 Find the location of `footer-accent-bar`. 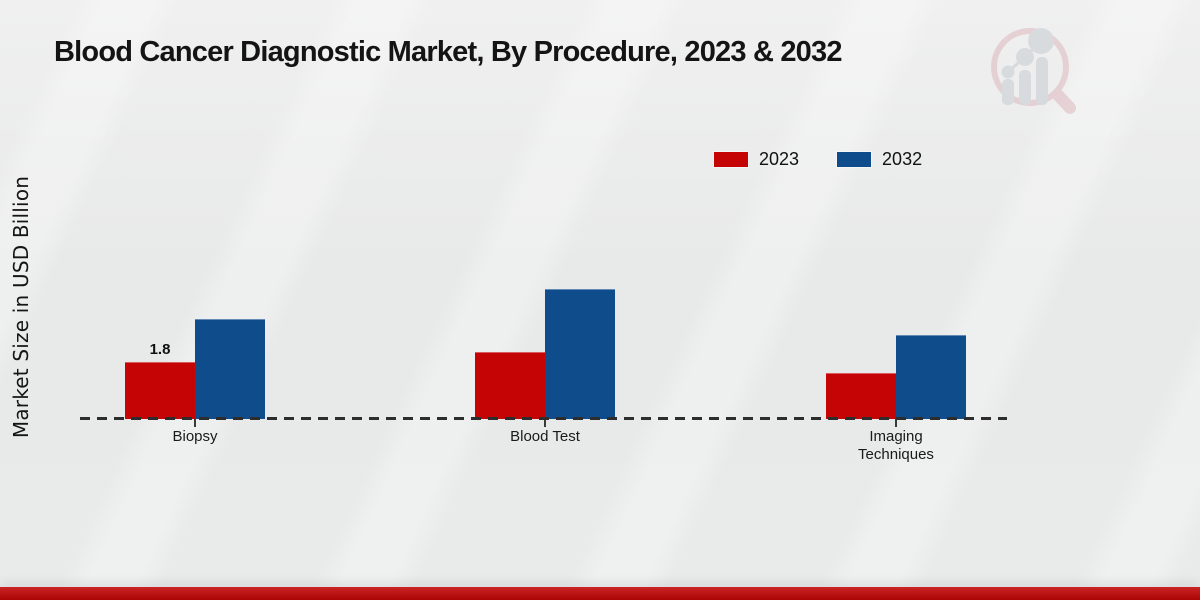

footer-accent-bar is located at coordinates (600, 593).